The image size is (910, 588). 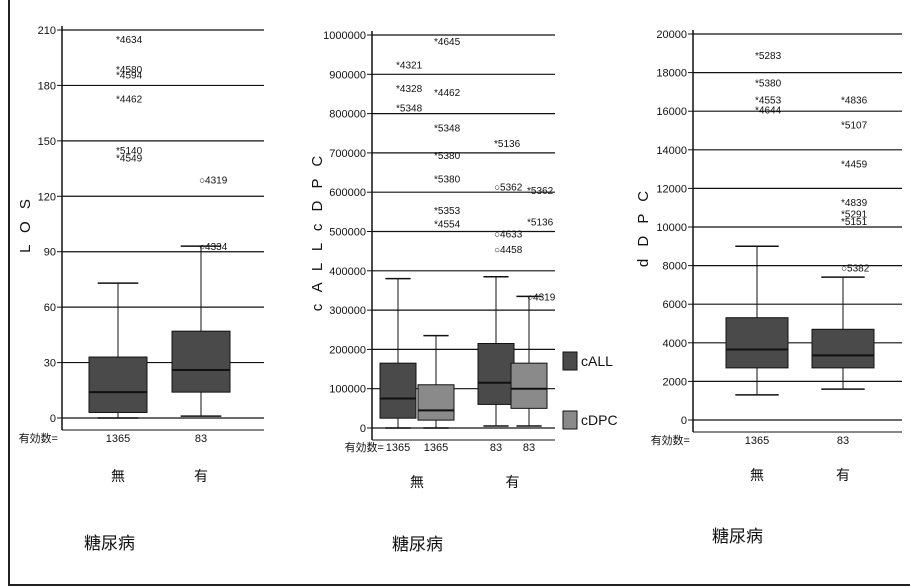 What do you see at coordinates (447, 211) in the screenshot?
I see `outlier-label: *5353` at bounding box center [447, 211].